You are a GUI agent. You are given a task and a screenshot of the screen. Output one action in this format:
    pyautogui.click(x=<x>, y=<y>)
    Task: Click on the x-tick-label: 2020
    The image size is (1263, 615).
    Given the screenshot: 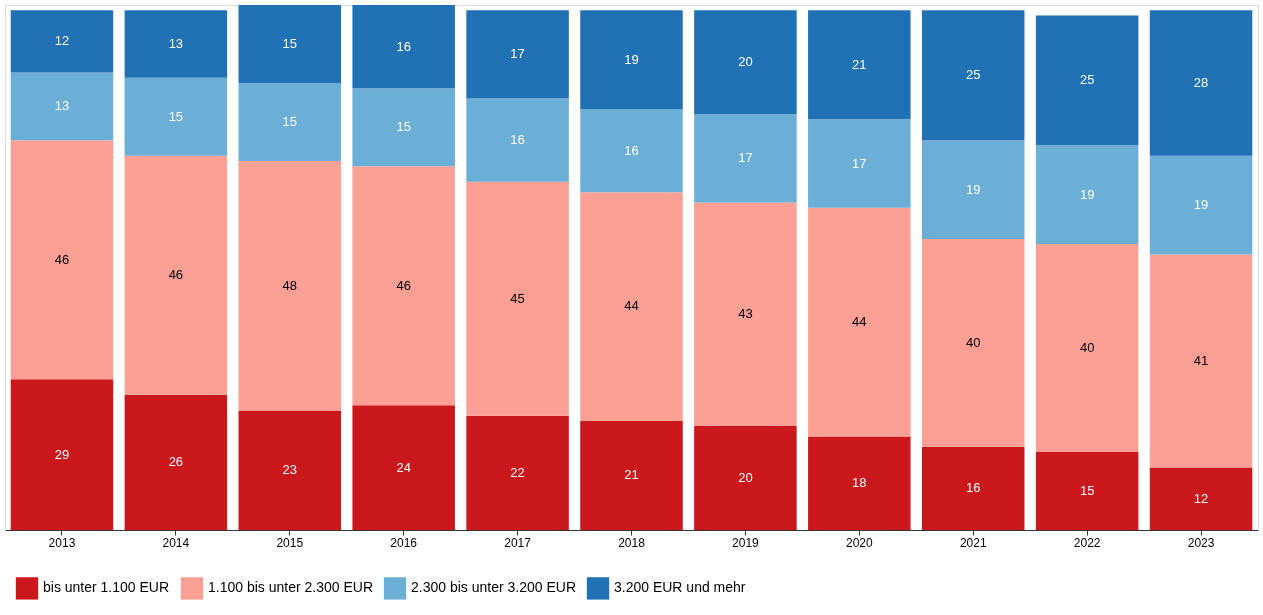 What is the action you would take?
    pyautogui.click(x=859, y=542)
    